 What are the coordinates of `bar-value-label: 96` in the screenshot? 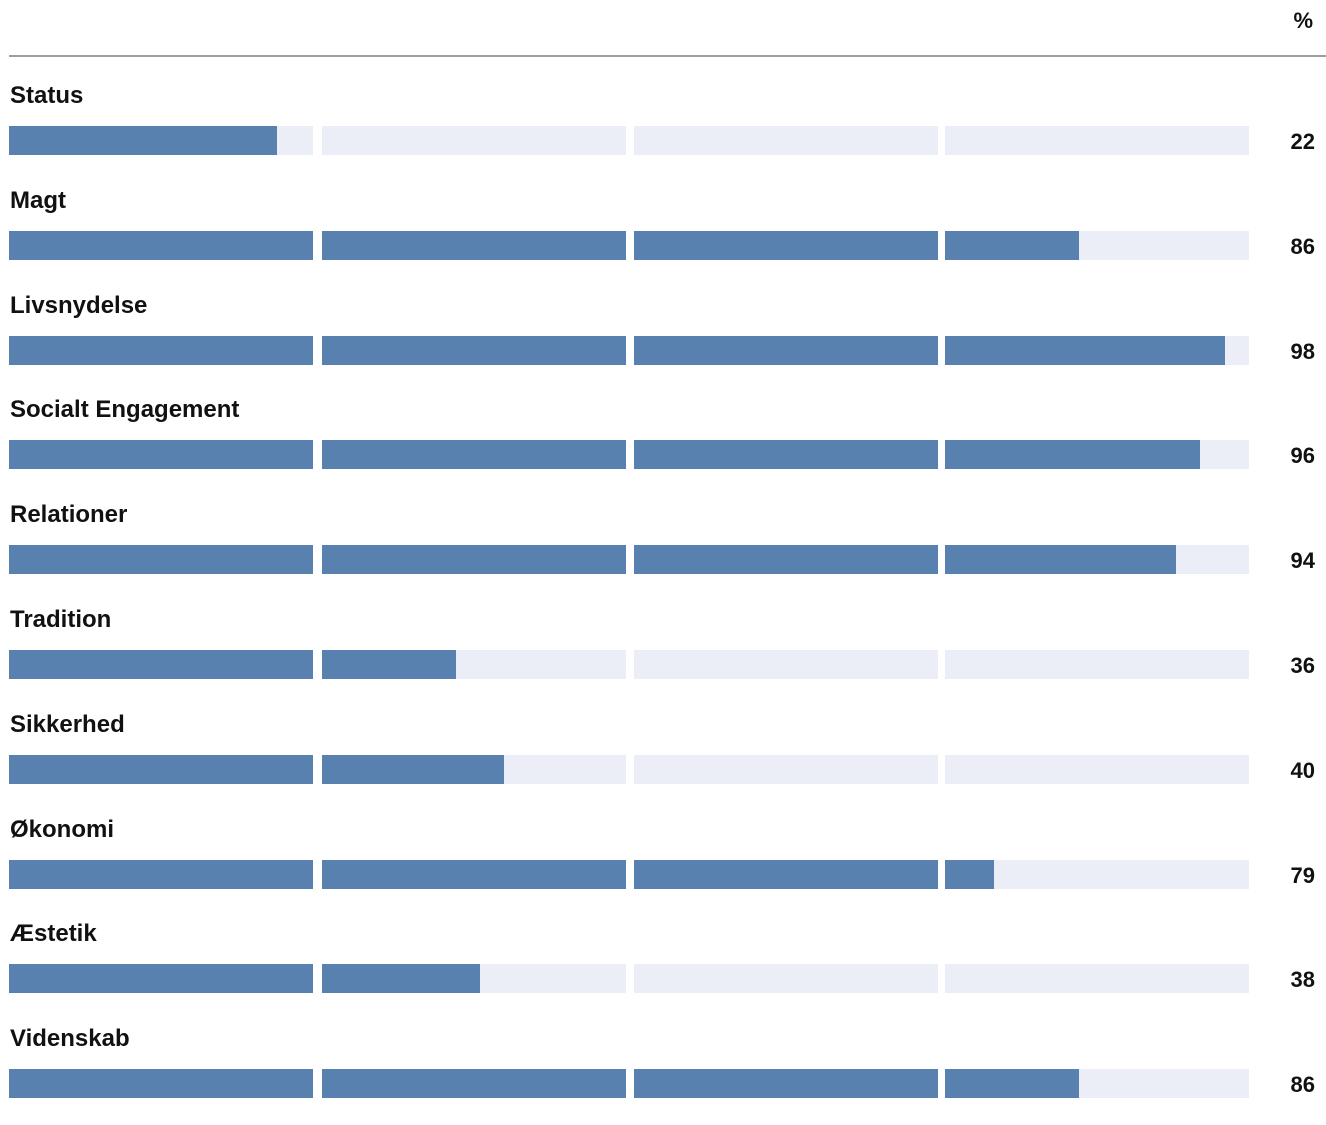 It's located at (1302, 456).